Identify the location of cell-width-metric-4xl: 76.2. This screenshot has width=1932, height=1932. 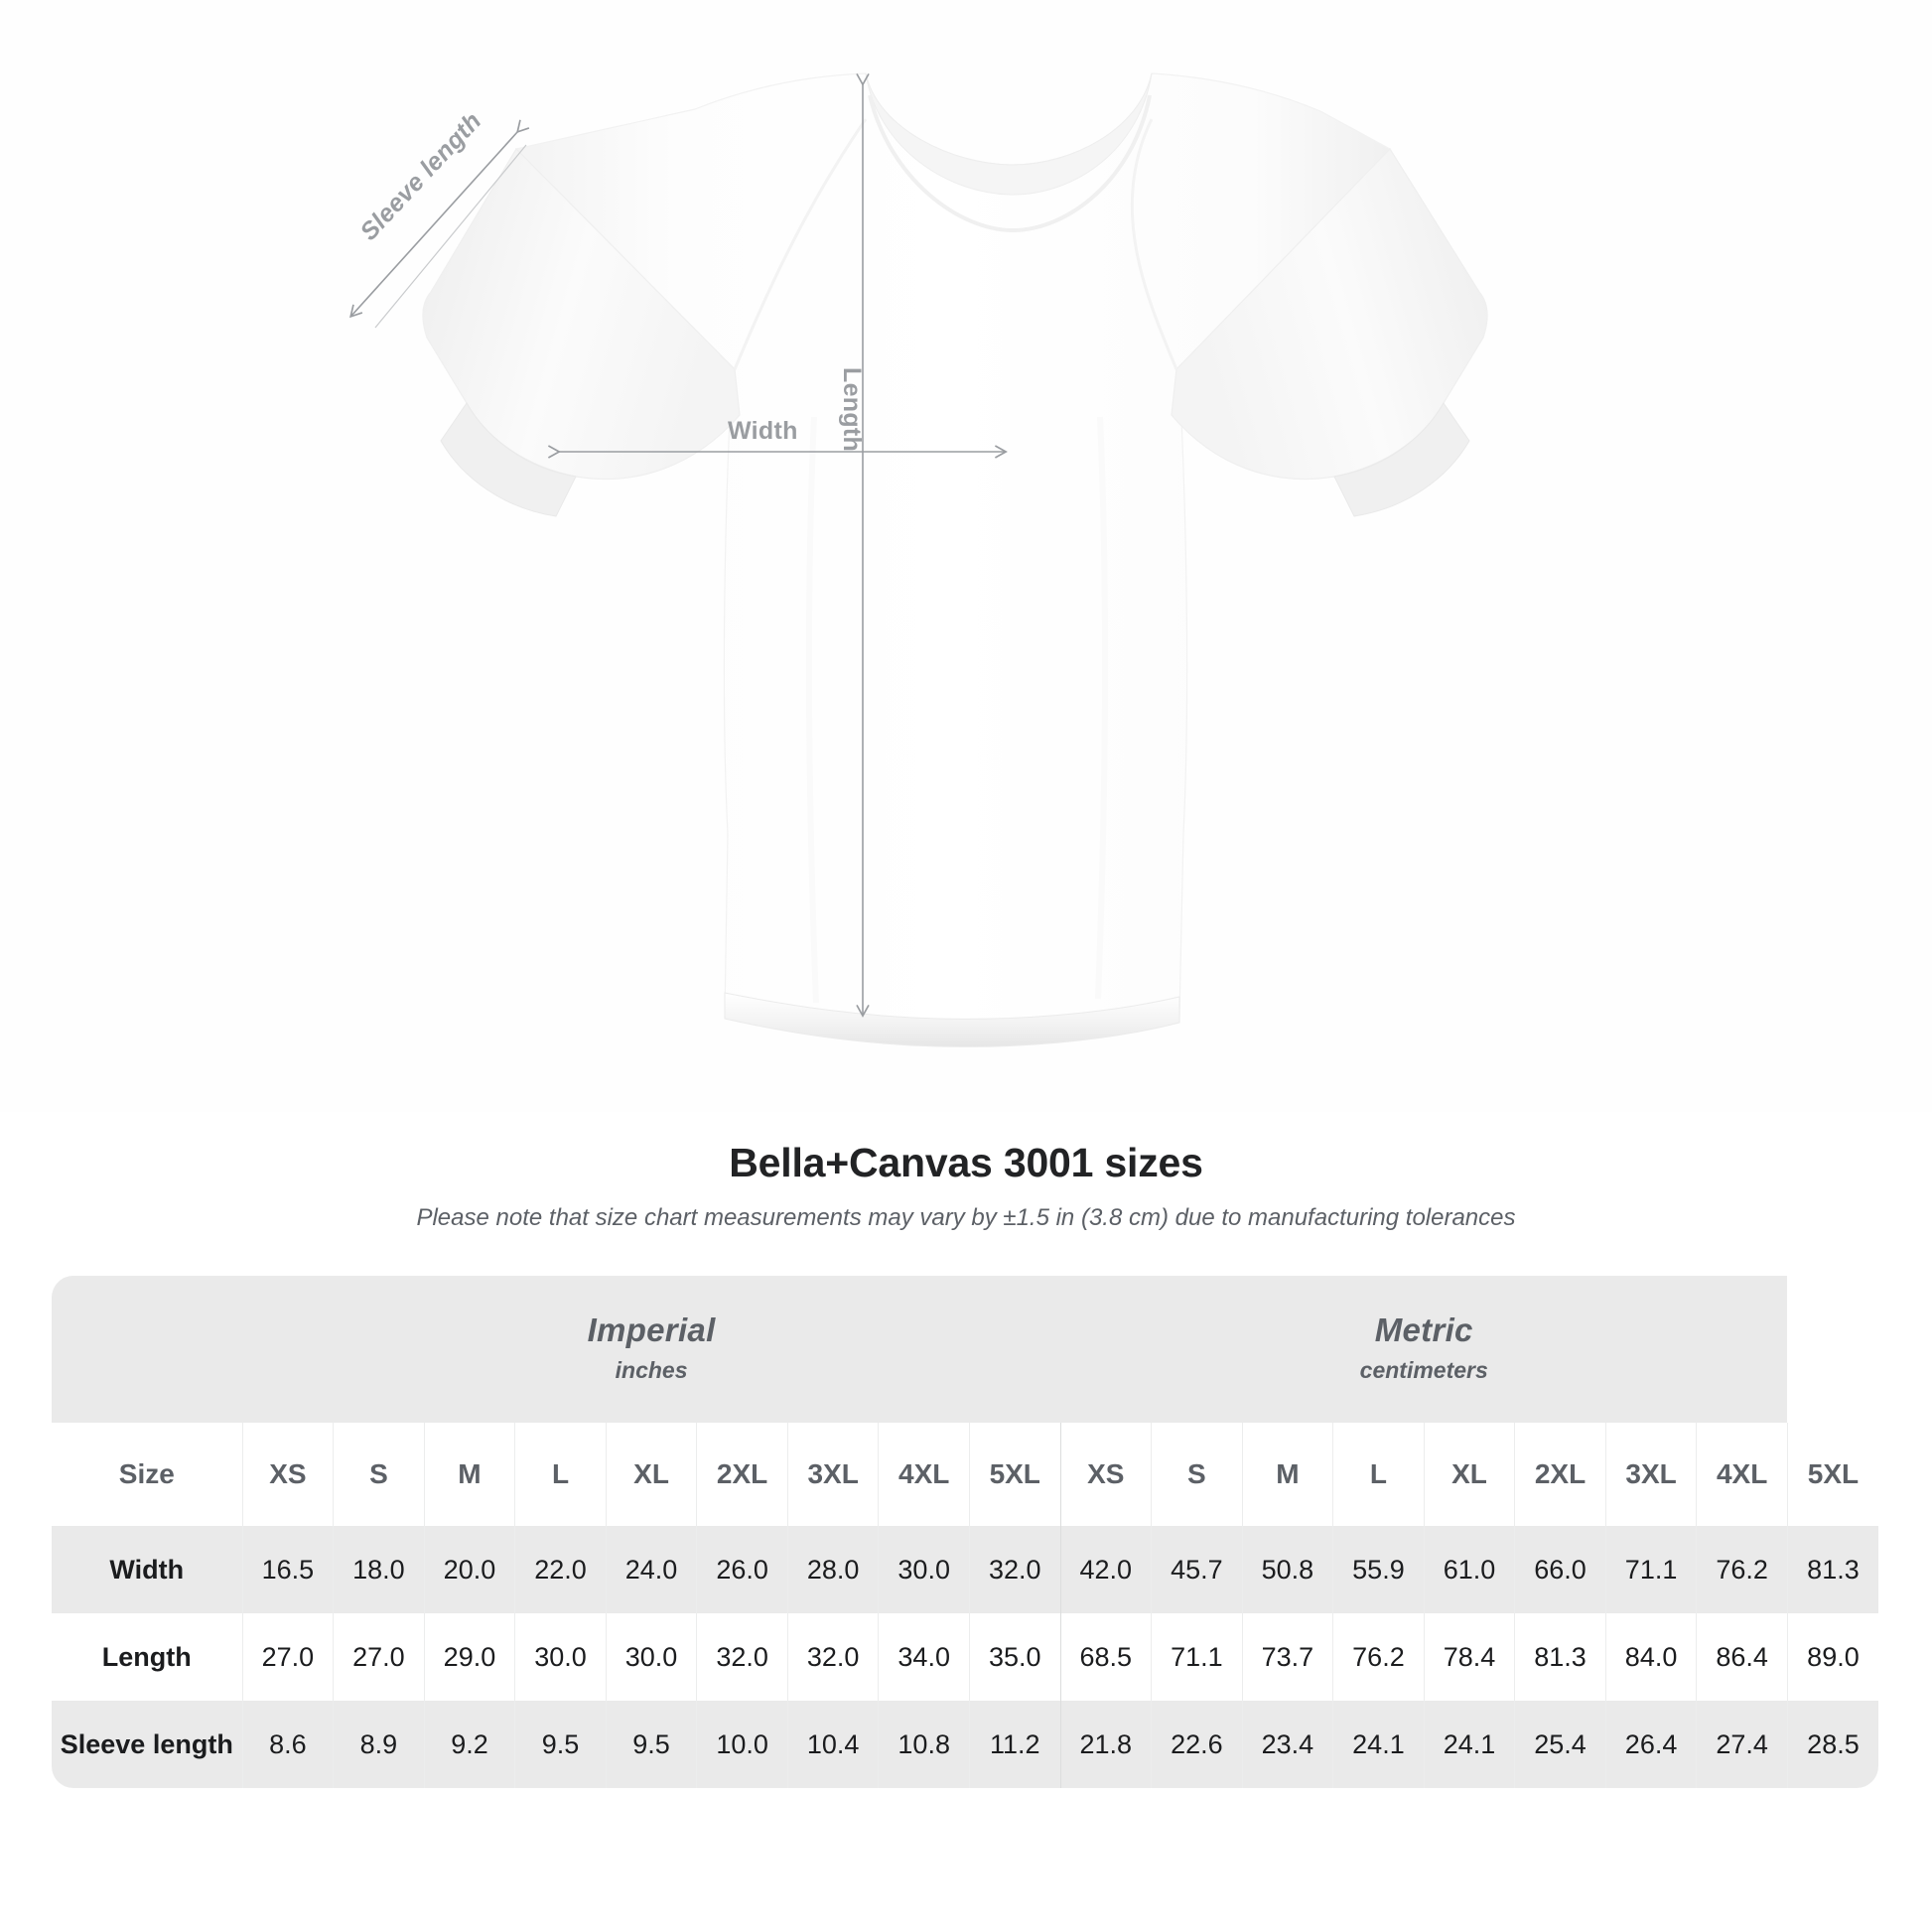
(1742, 1570).